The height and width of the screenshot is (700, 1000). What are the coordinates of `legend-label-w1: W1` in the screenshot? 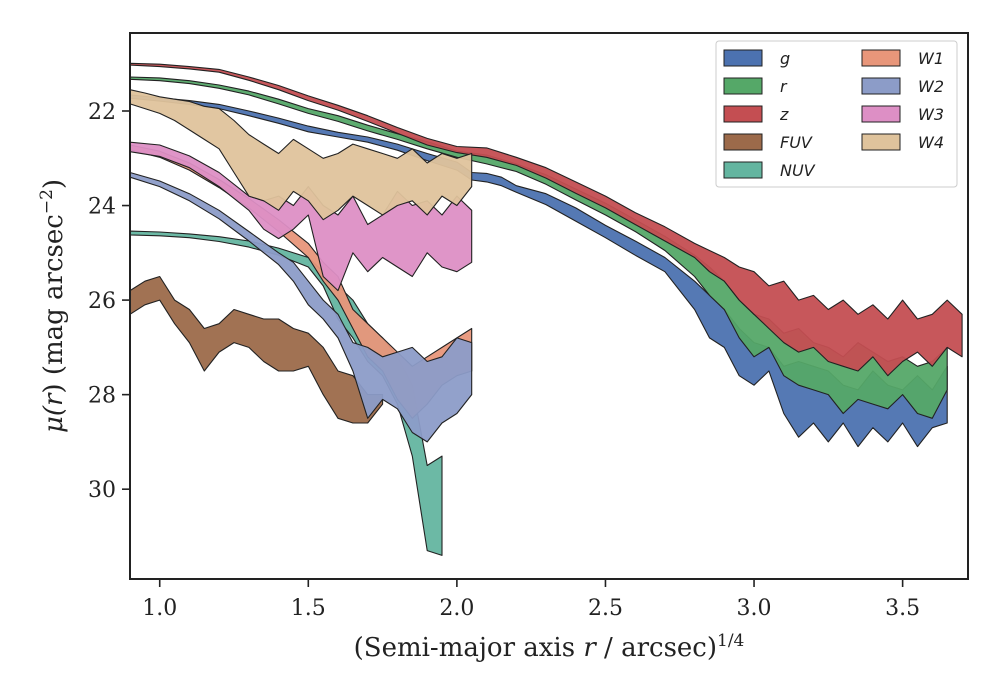 It's located at (931, 58).